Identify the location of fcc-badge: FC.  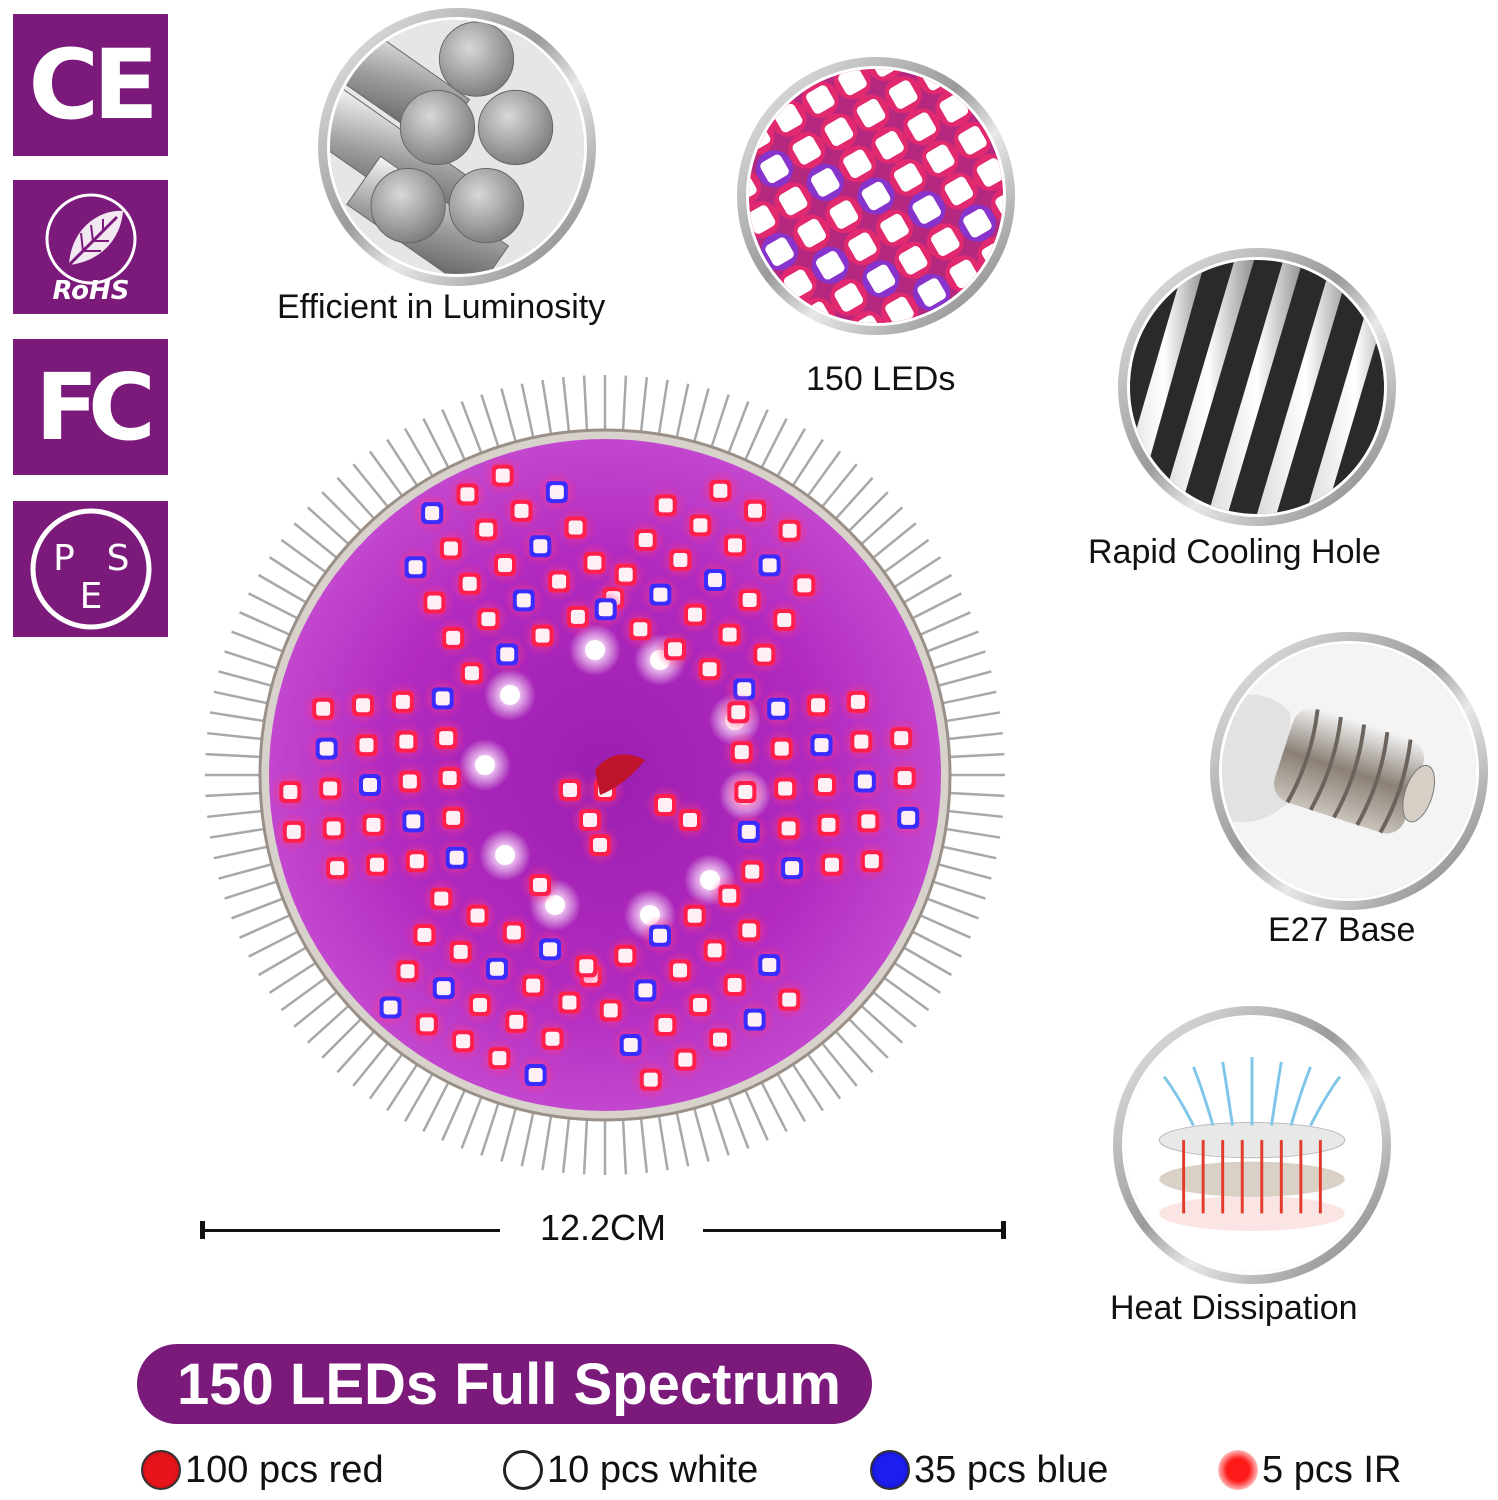
(90, 407).